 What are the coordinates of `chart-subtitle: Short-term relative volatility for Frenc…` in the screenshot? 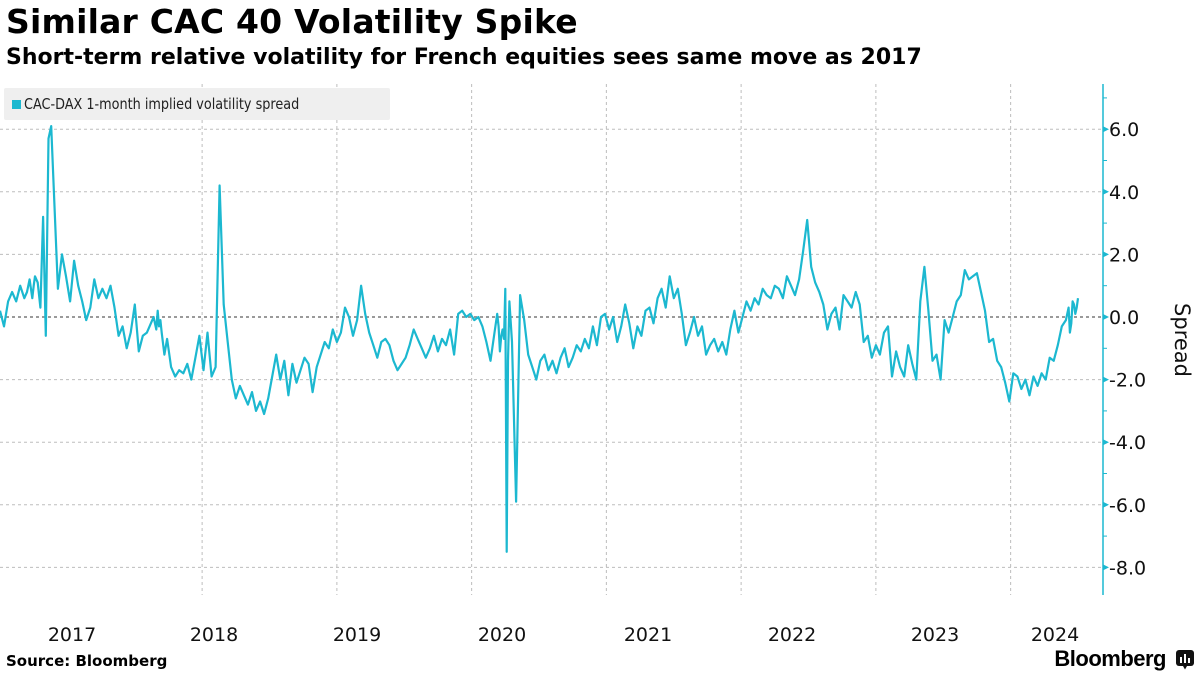 It's located at (464, 57).